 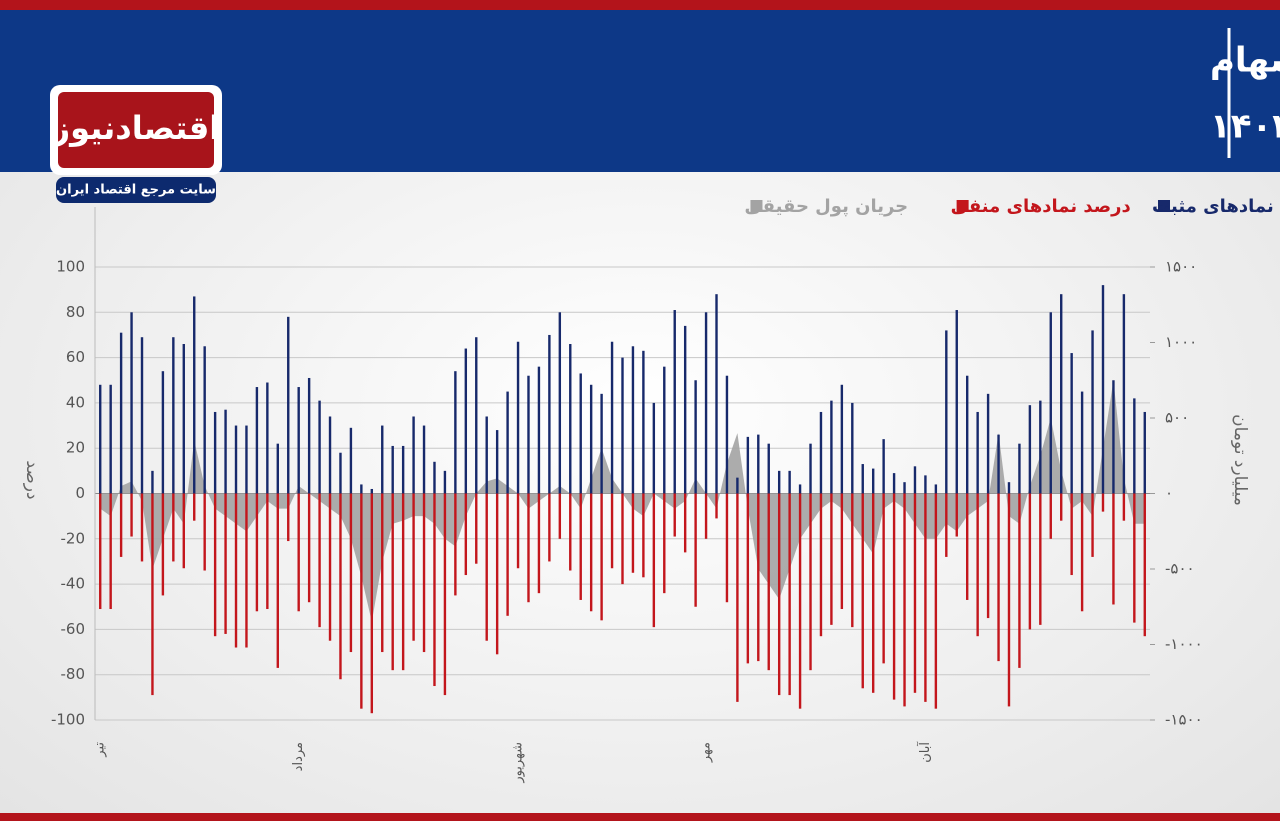 What do you see at coordinates (100, 750) in the screenshot?
I see `x-tick-label: تیر` at bounding box center [100, 750].